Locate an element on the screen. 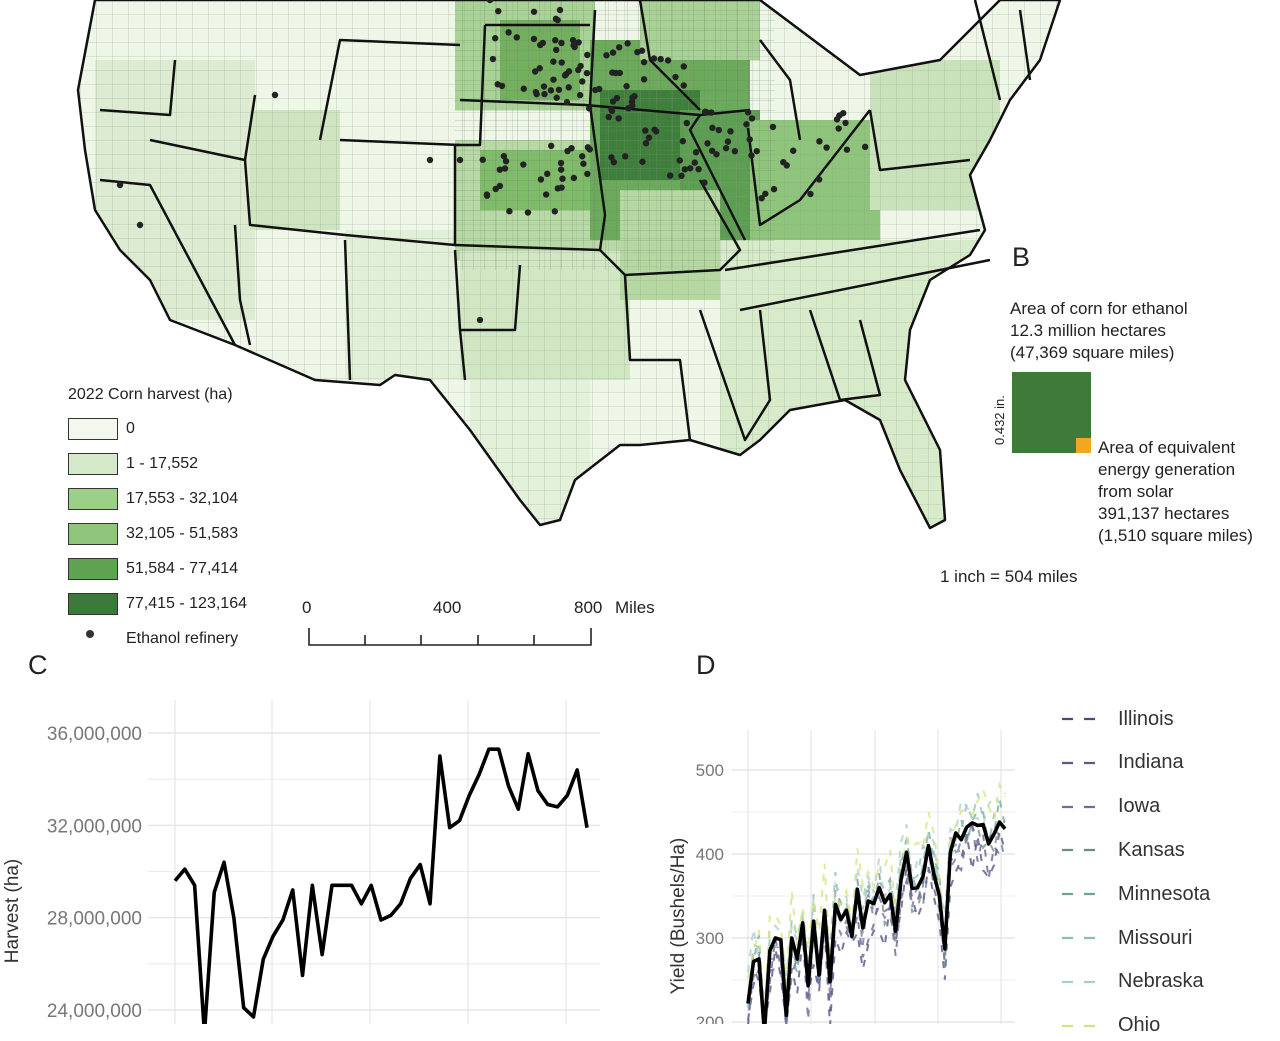  legend-row-4: 51,584 - 77,414 is located at coordinates (153, 569).